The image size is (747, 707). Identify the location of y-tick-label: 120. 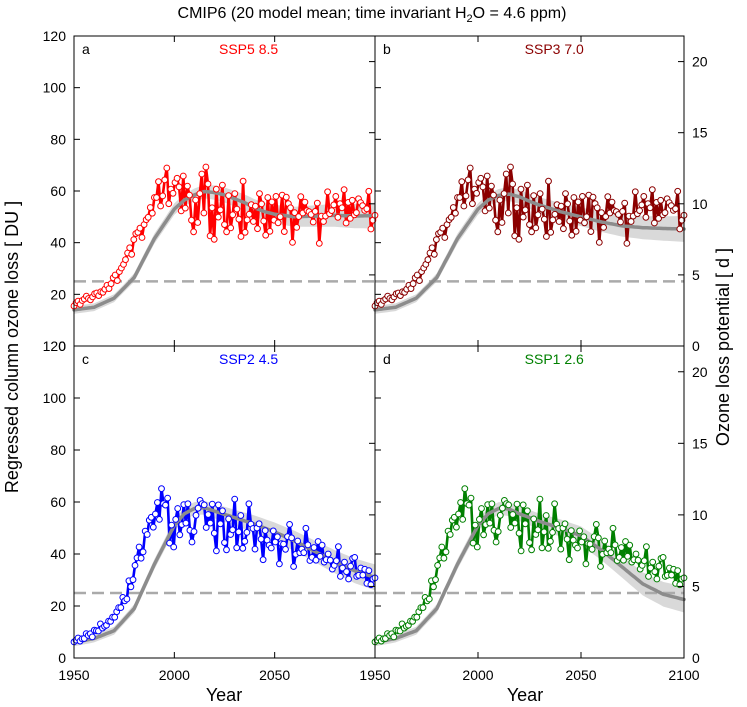
(55, 346).